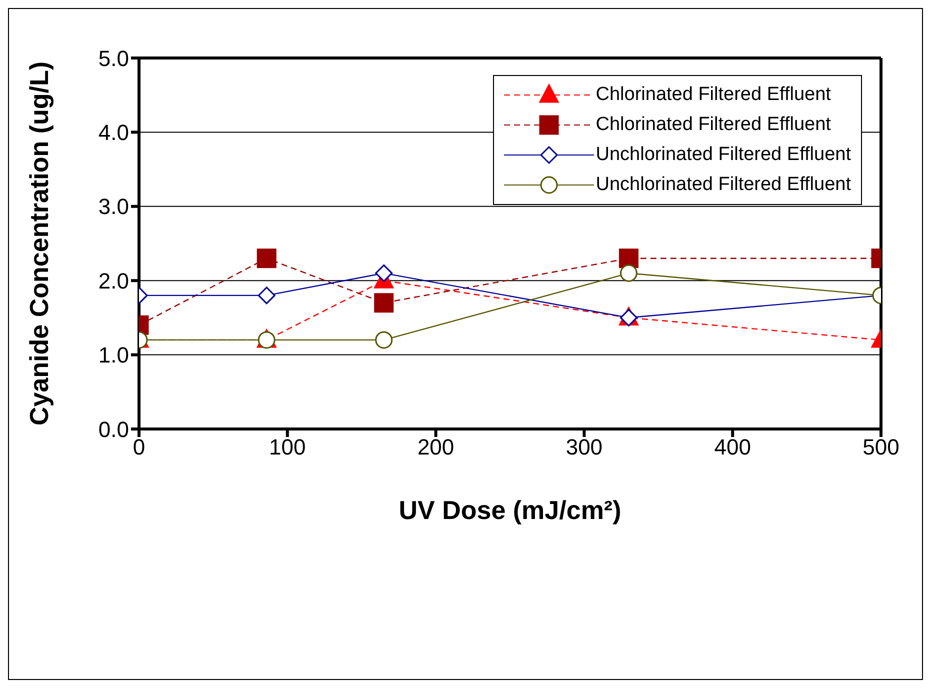  I want to click on x-tick-label: 400, so click(732, 447).